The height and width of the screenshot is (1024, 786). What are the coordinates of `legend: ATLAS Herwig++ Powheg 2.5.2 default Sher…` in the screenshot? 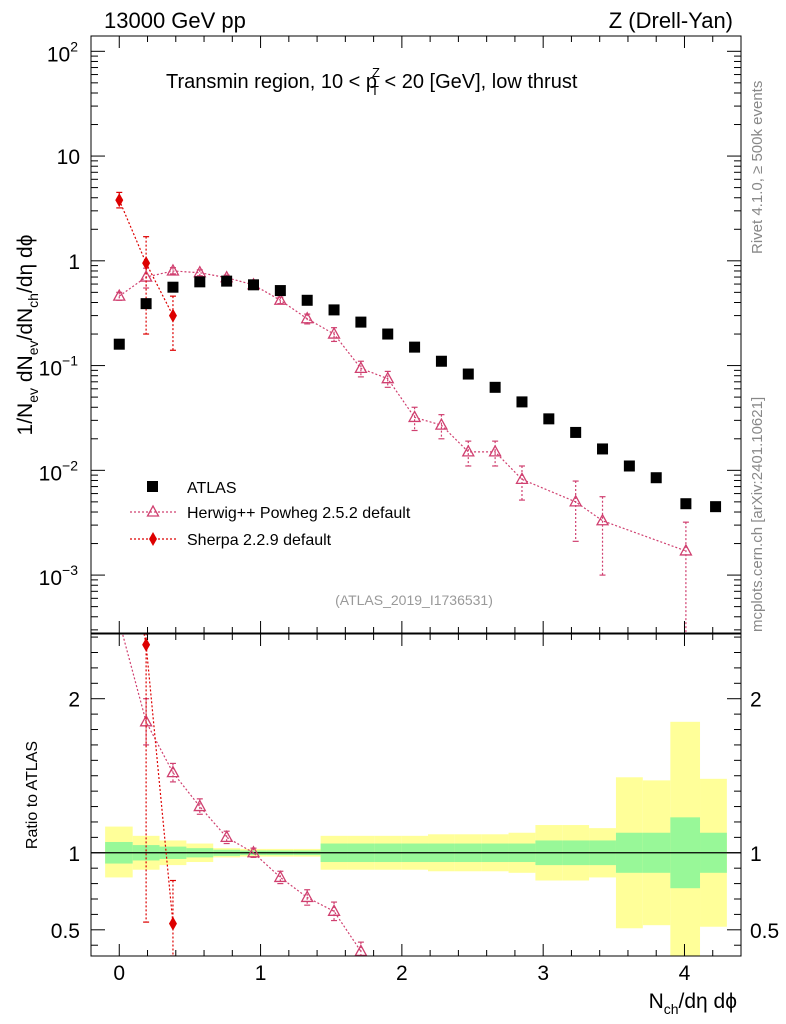 It's located at (270, 514).